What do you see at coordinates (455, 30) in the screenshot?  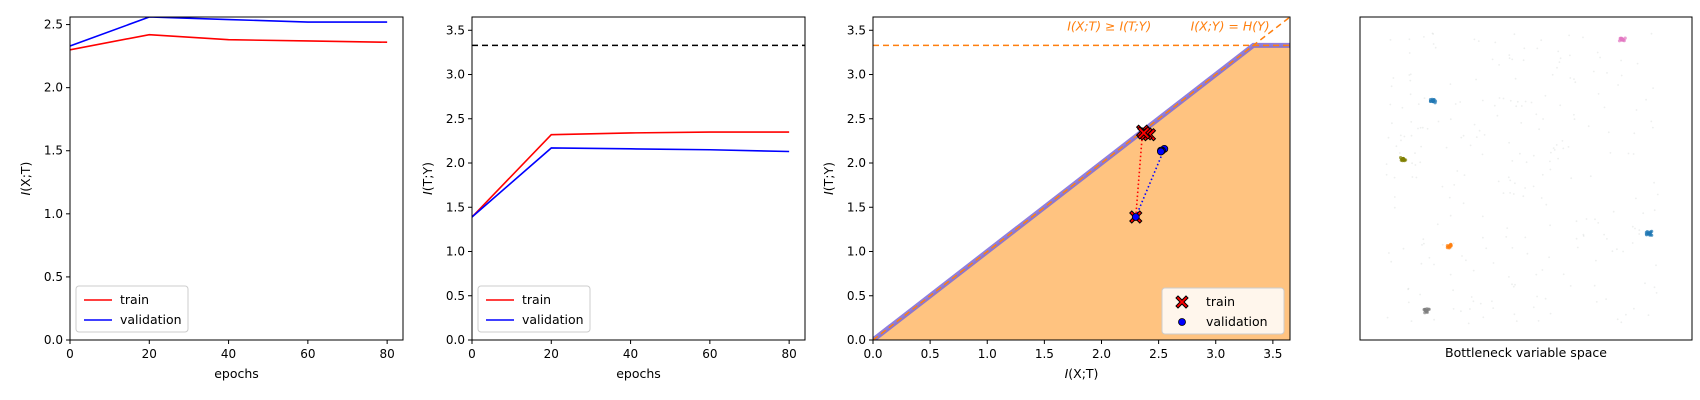 I see `y-tick-label: 3.5` at bounding box center [455, 30].